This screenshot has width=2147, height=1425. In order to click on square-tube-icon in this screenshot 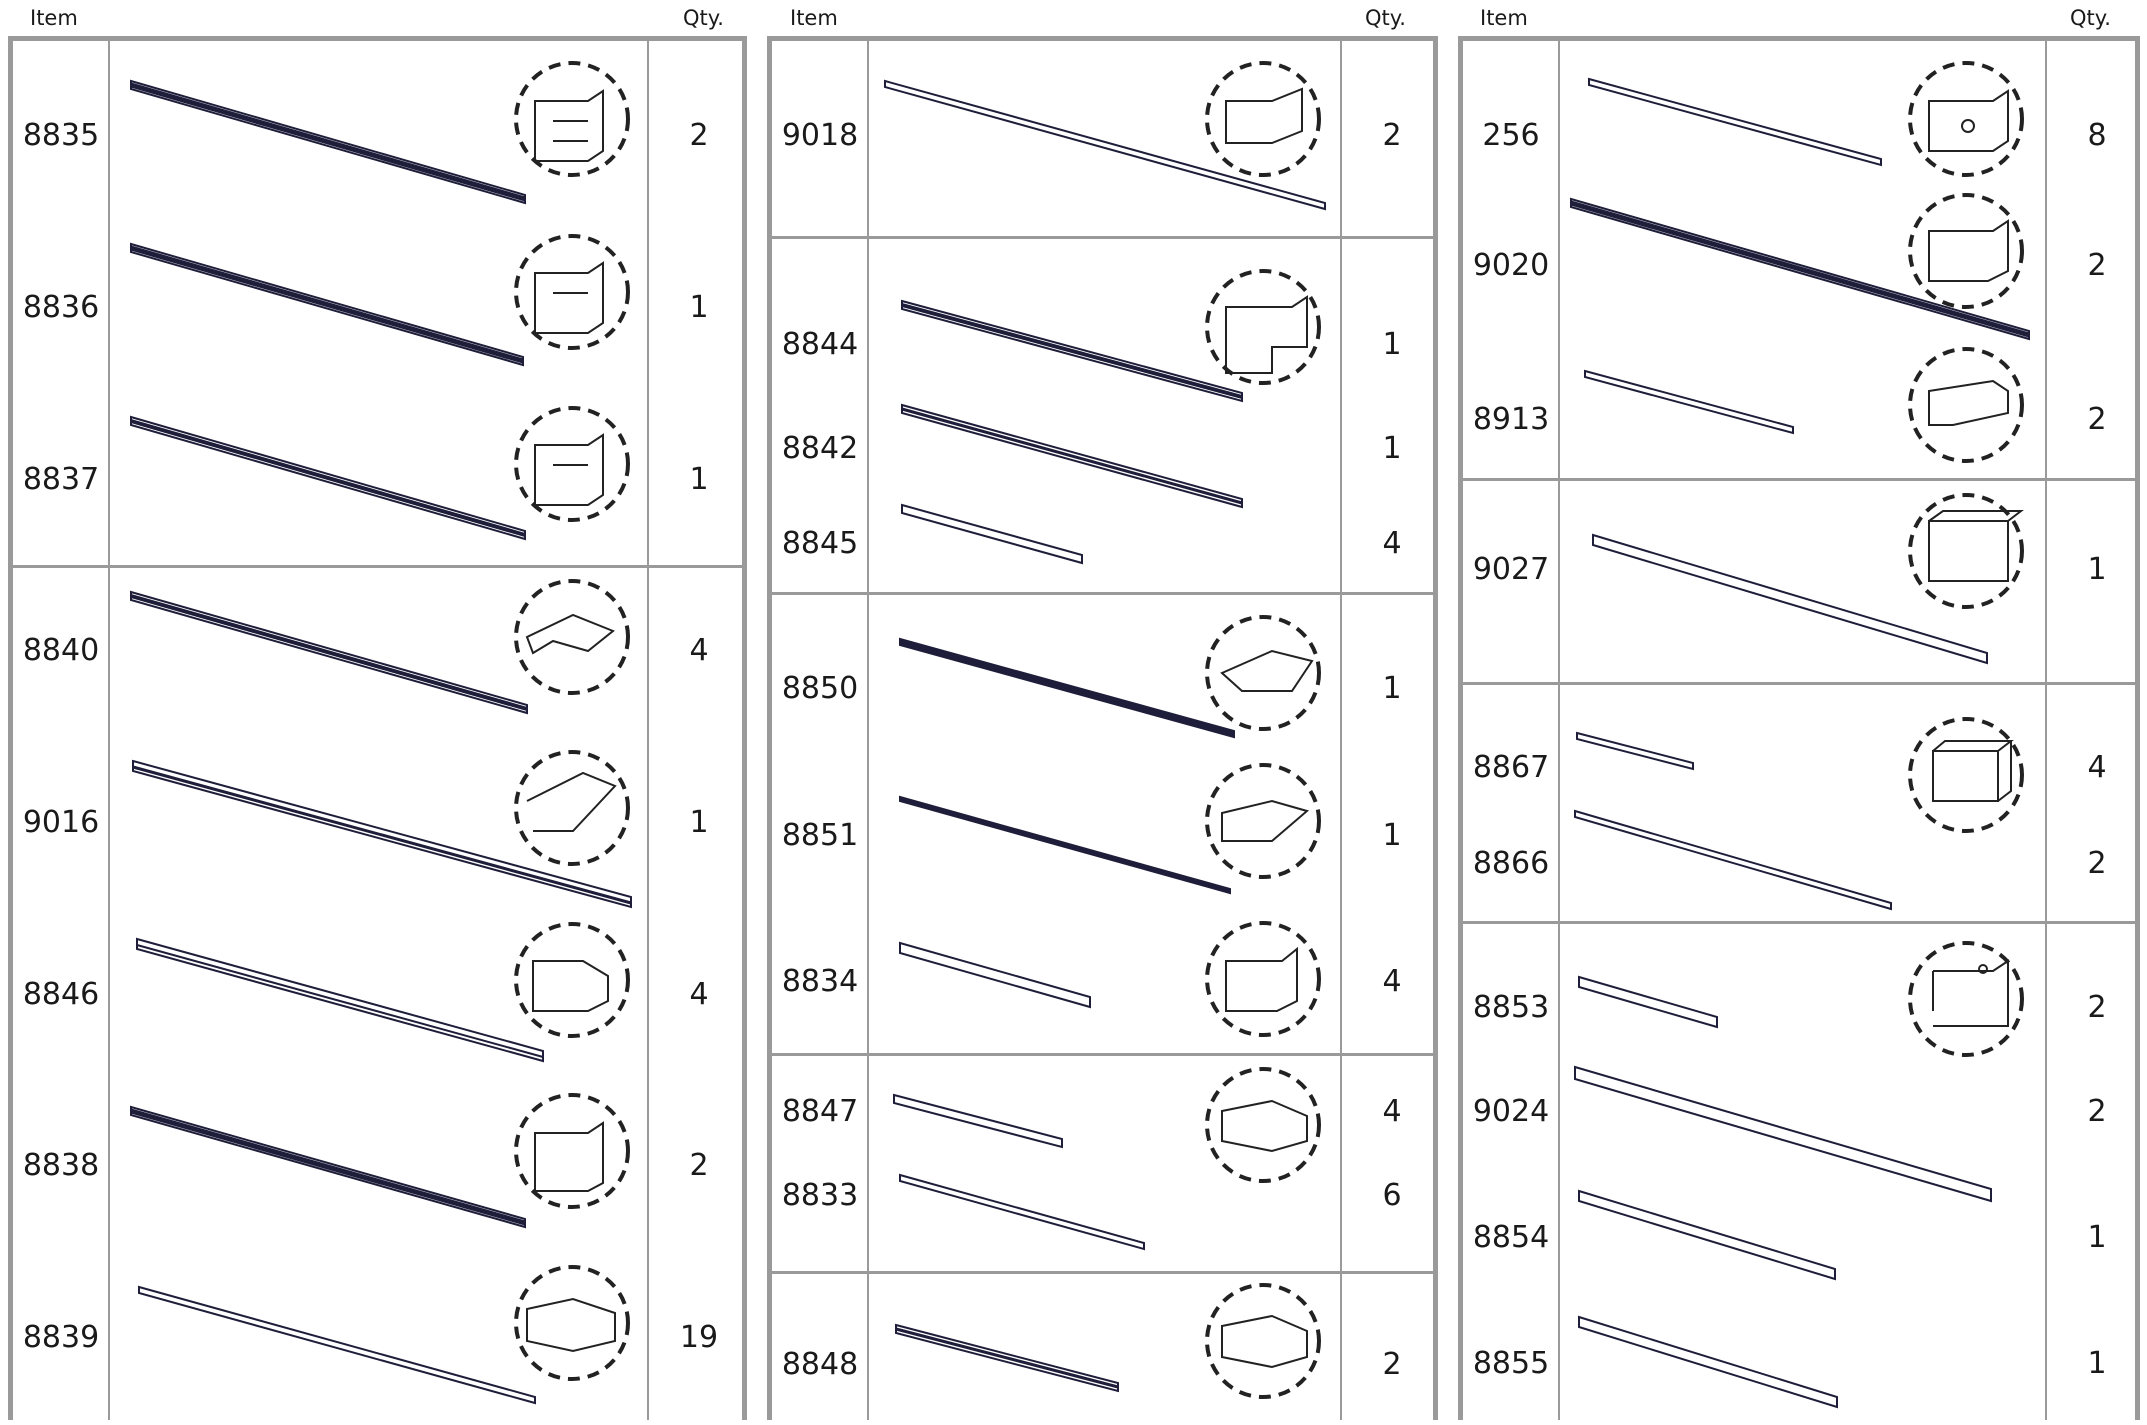, I will do `click(1966, 775)`.